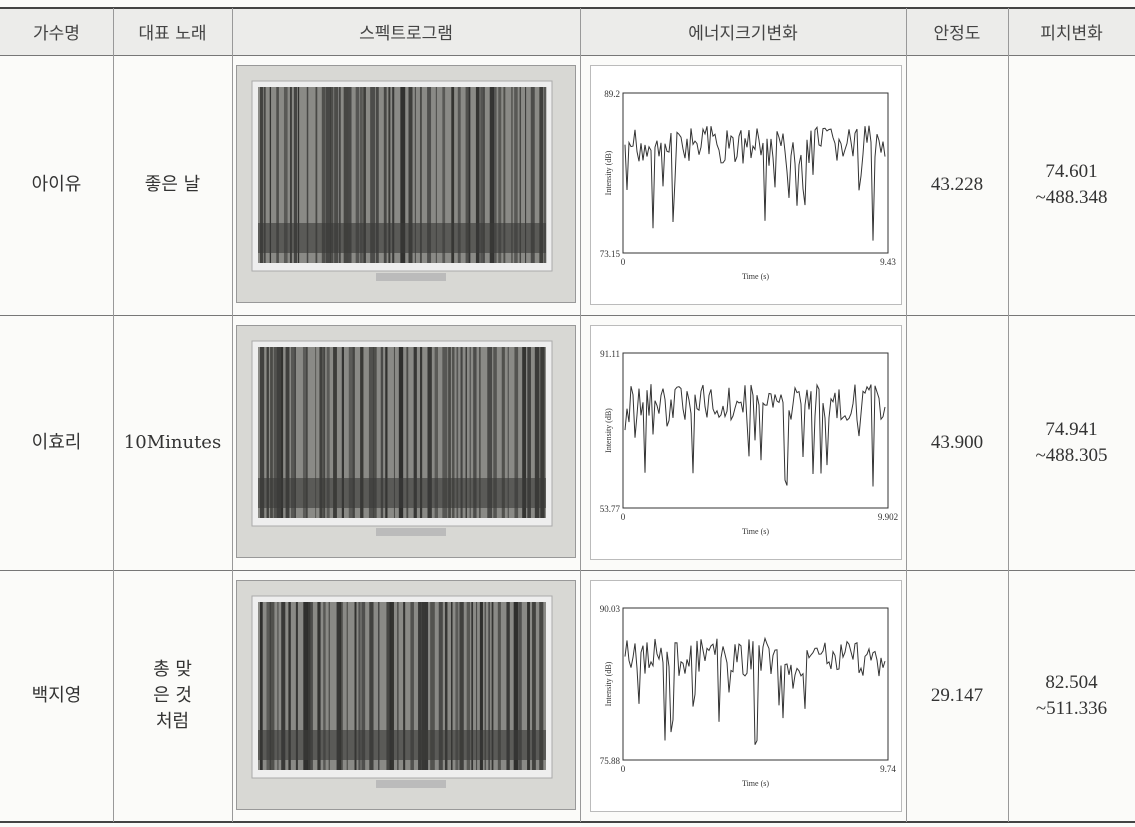 The image size is (1135, 827). I want to click on header-bg, so click(567, 31).